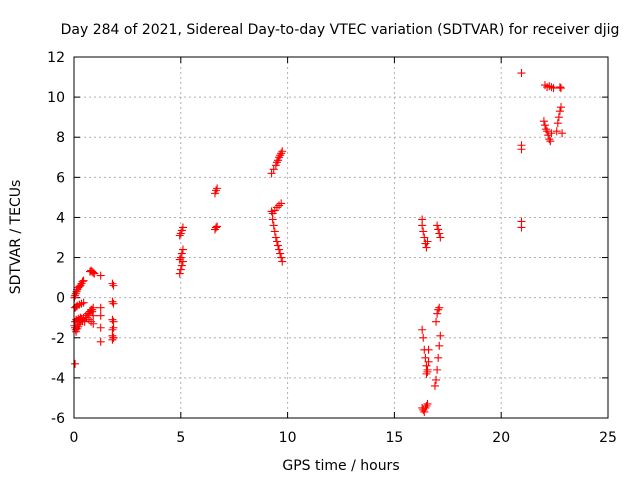 This screenshot has height=480, width=640. What do you see at coordinates (60, 299) in the screenshot?
I see `y-tick-label: 0` at bounding box center [60, 299].